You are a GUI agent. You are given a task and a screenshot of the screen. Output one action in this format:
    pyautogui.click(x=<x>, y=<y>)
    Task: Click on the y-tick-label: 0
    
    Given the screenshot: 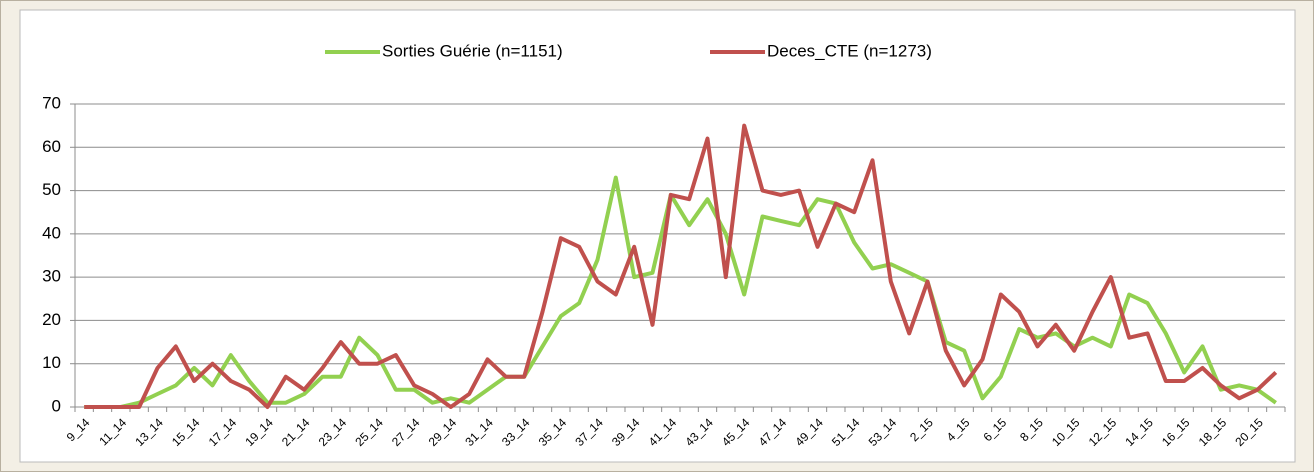 What is the action you would take?
    pyautogui.click(x=56, y=405)
    